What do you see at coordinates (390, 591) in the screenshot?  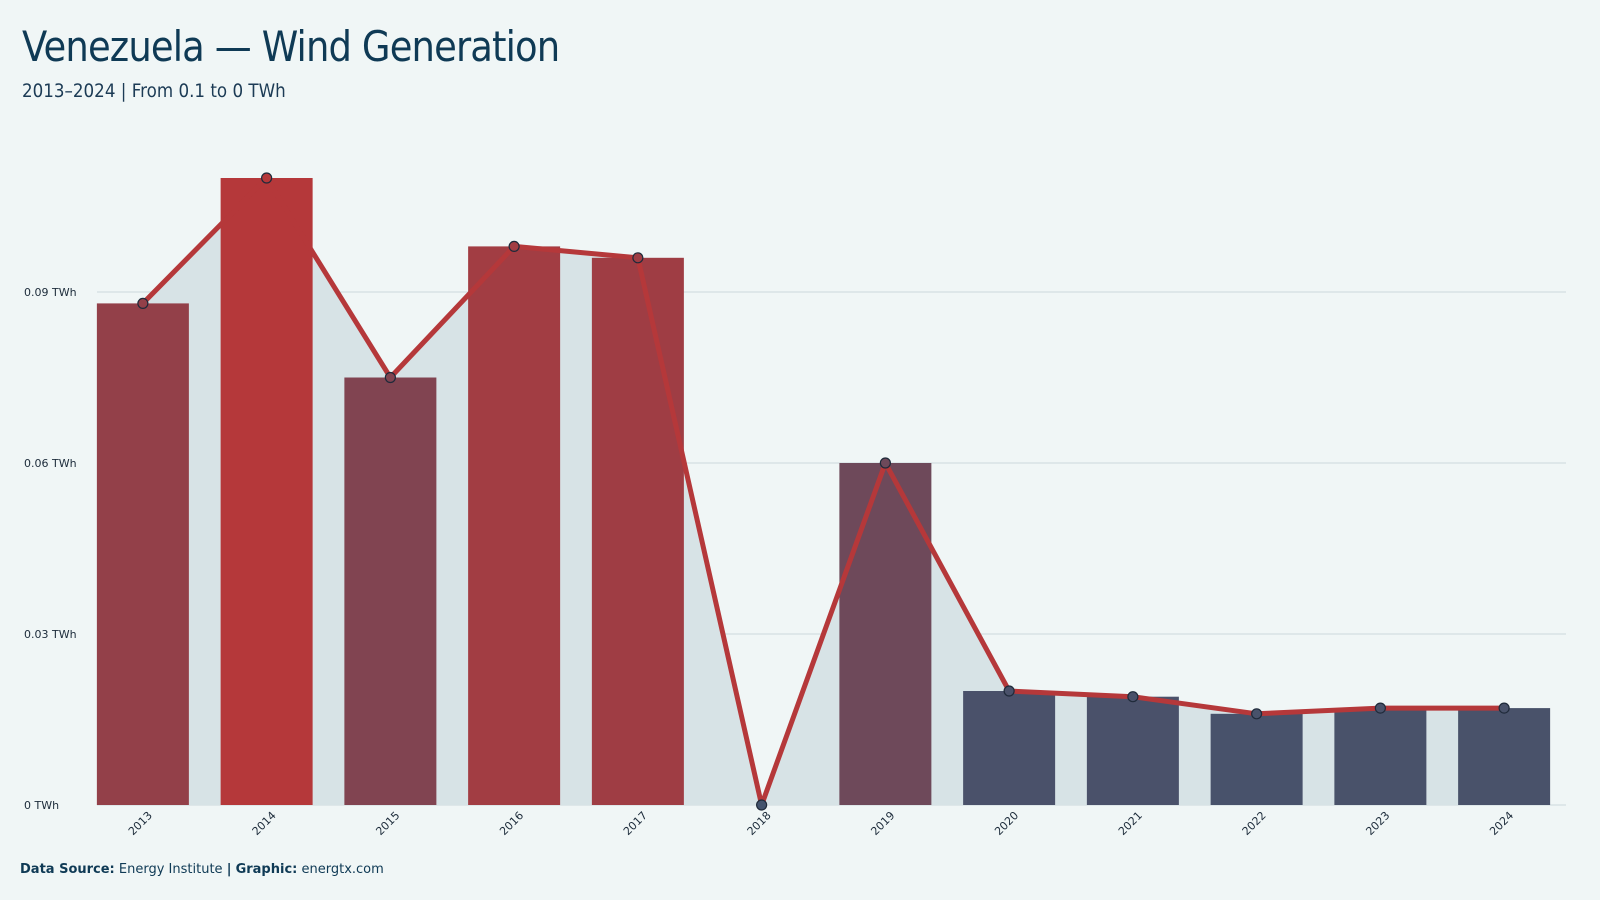 I see `bar-2015` at bounding box center [390, 591].